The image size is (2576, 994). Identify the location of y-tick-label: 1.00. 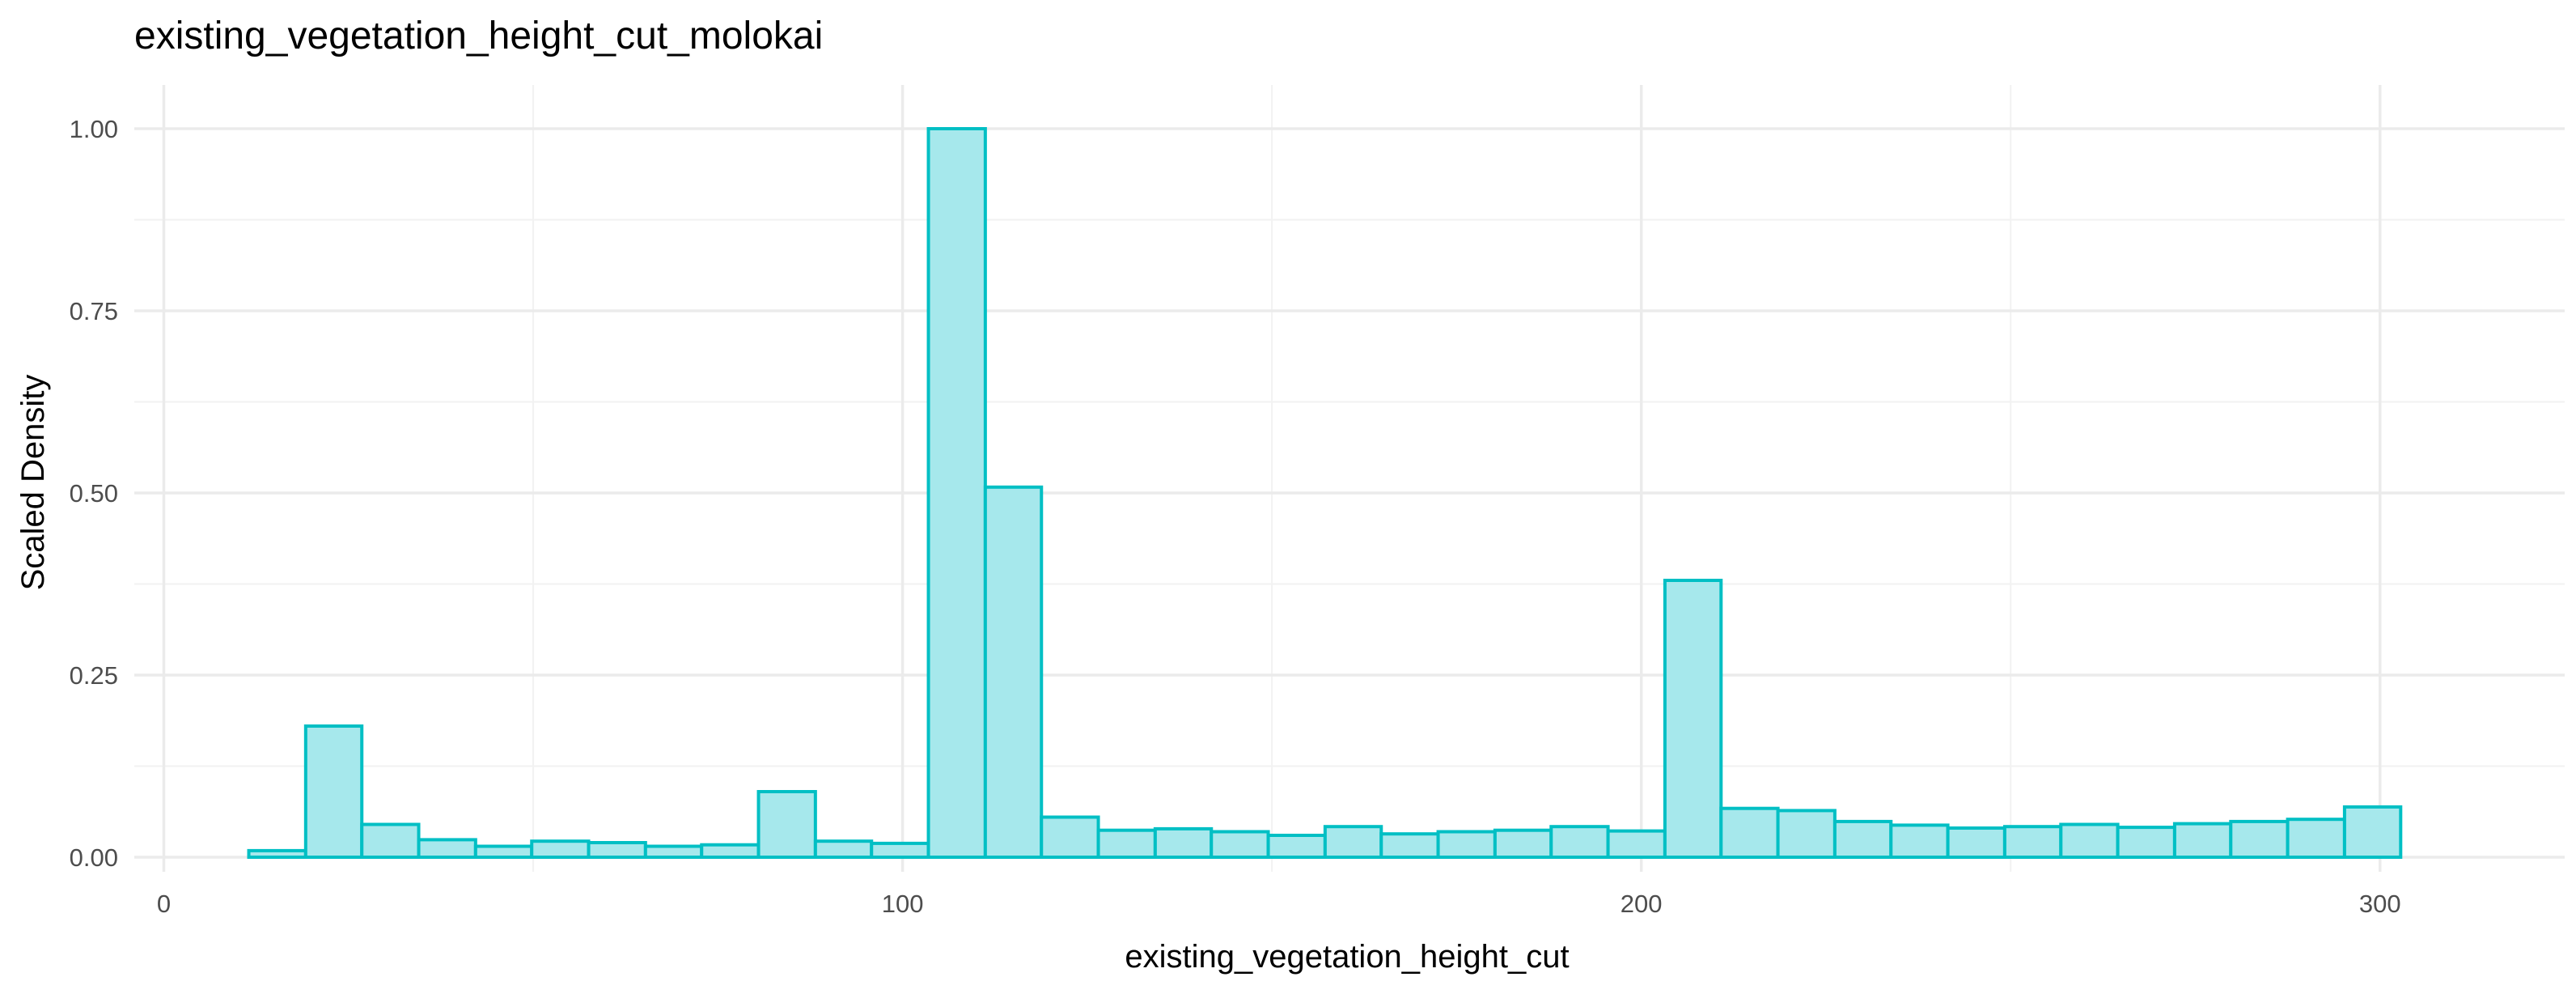
(94, 129).